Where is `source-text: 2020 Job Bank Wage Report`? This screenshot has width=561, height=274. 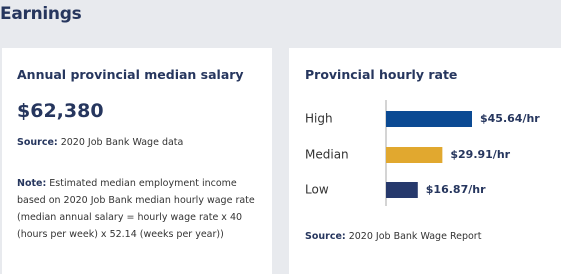
source-text: 2020 Job Bank Wage Report is located at coordinates (415, 236).